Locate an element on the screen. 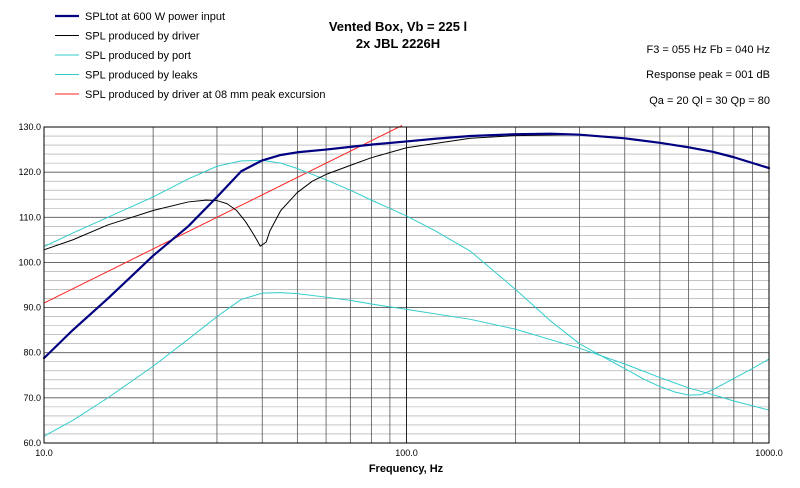  chart-title-line2: 2x JBL 2226H is located at coordinates (398, 43).